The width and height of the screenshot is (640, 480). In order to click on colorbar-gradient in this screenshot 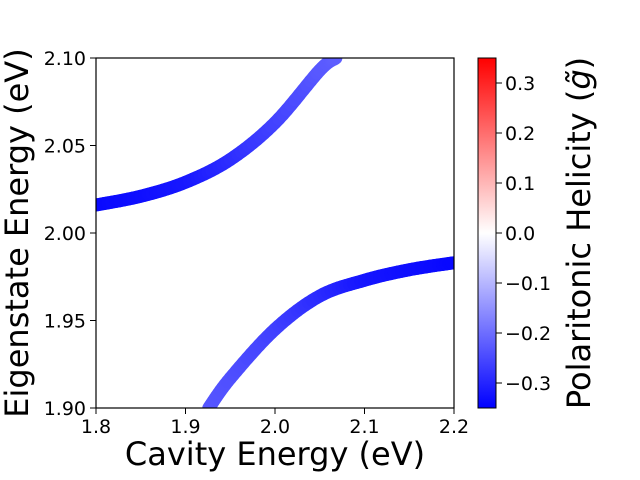, I will do `click(487, 233)`.